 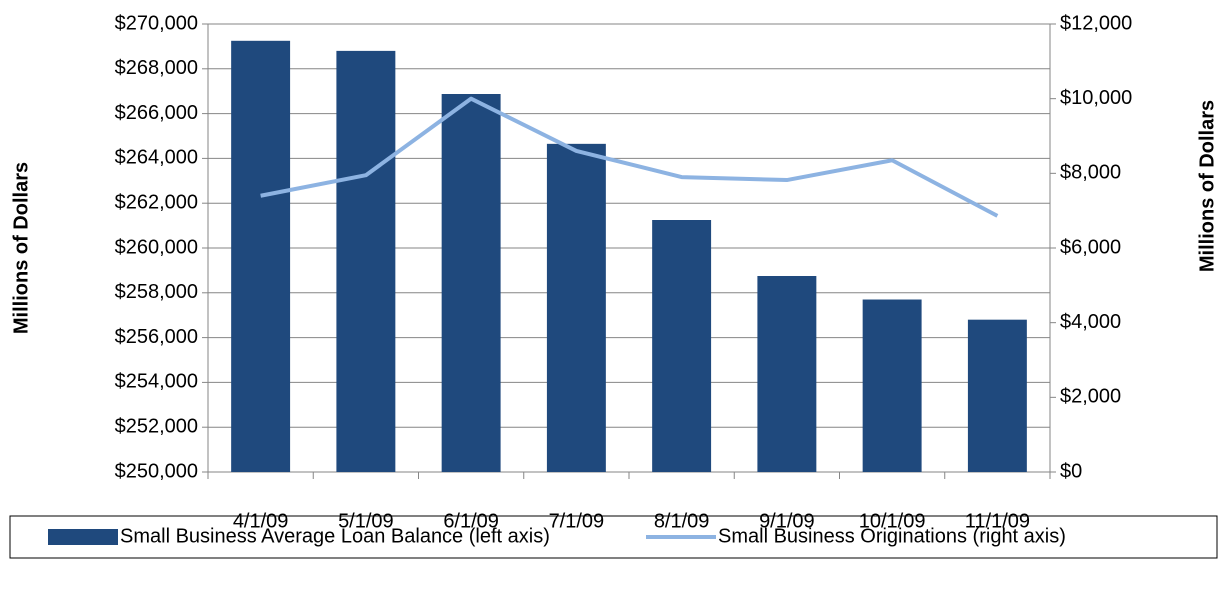 I want to click on y2-tick-label: $10,000, so click(x=1096, y=98).